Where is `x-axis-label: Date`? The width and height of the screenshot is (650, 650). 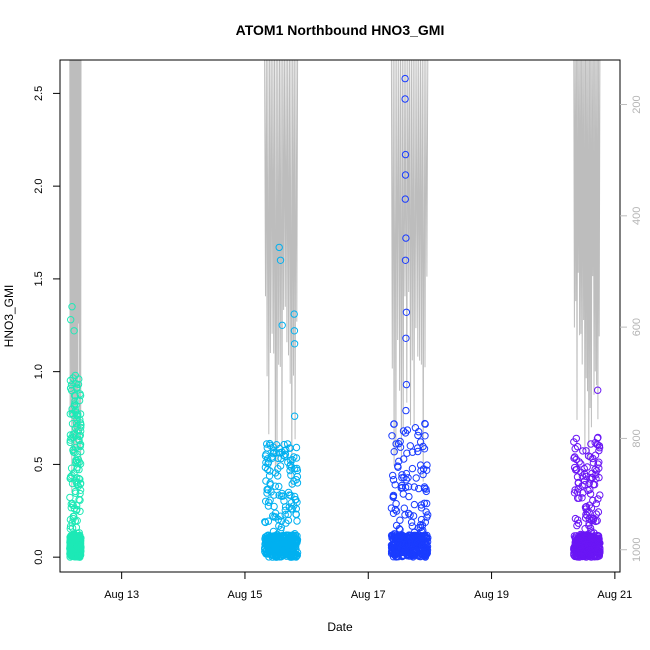 x-axis-label: Date is located at coordinates (340, 627).